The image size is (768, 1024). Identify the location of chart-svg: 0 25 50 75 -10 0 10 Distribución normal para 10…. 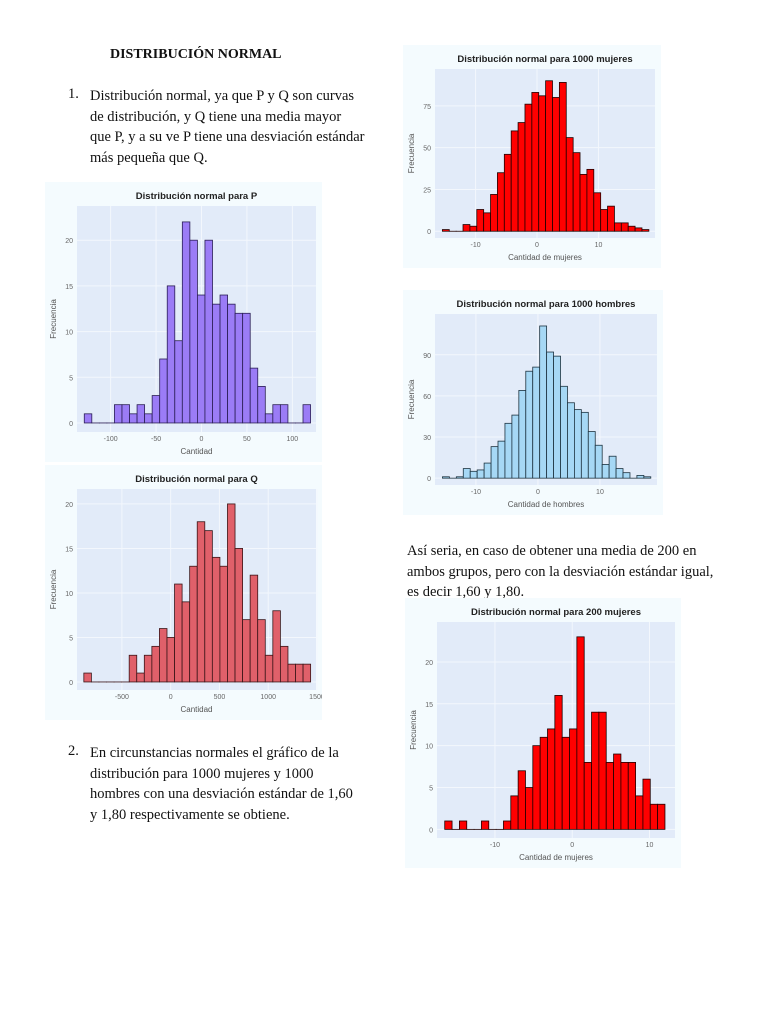
(531, 158).